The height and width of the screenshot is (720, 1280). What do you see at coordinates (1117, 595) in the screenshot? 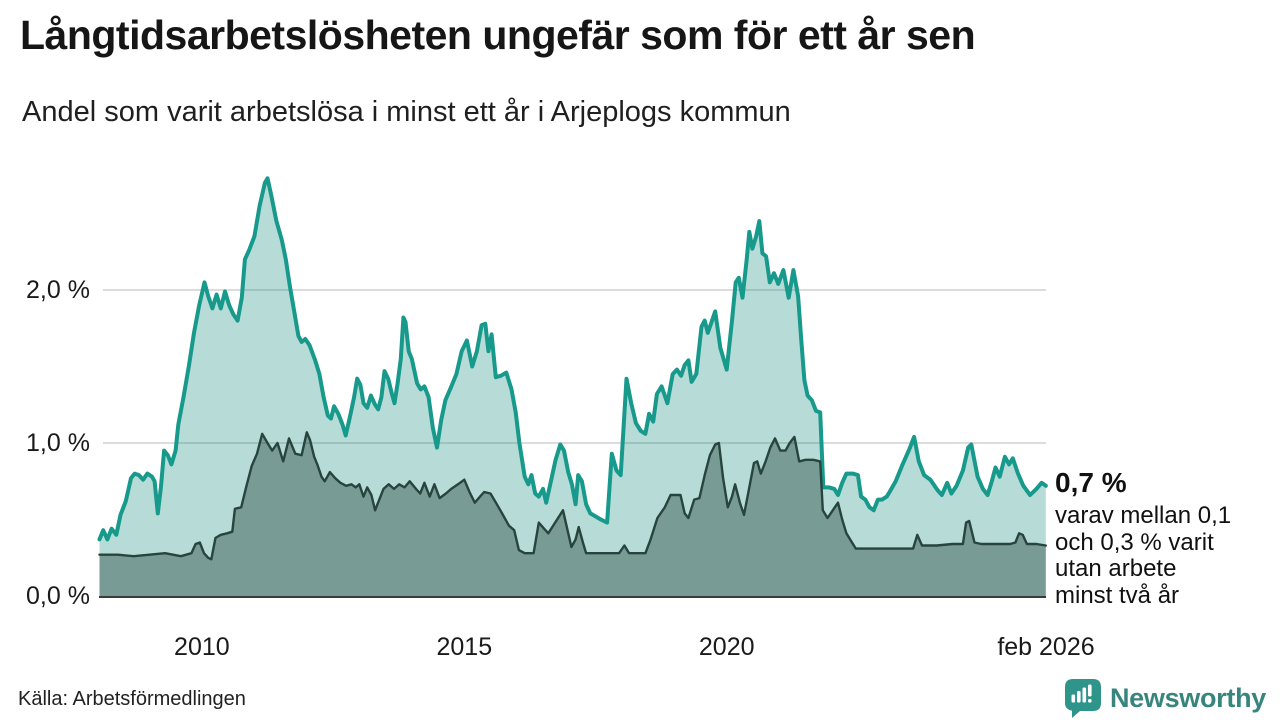
I see `annotation-line: minst två år` at bounding box center [1117, 595].